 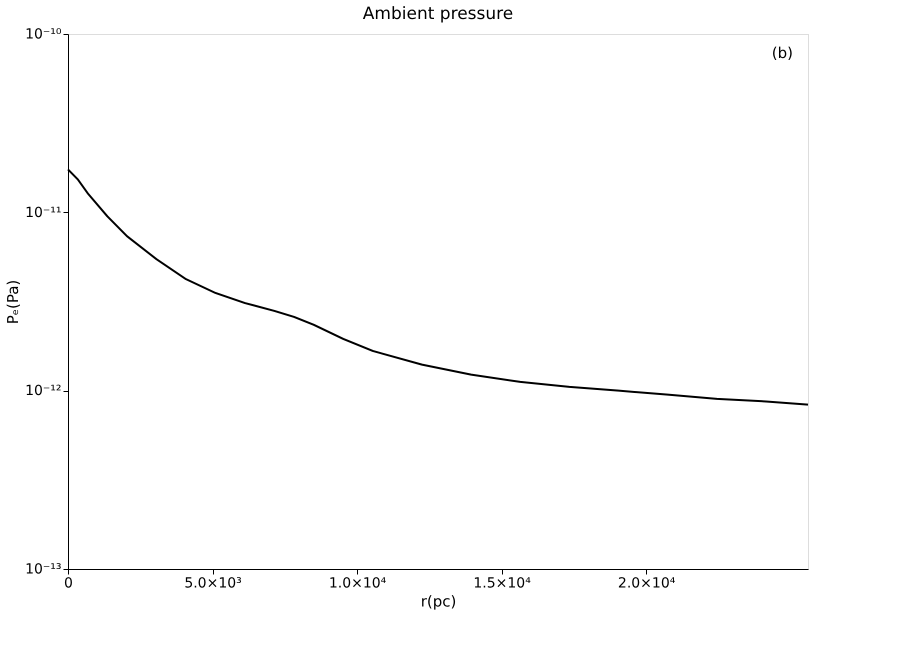 What do you see at coordinates (438, 601) in the screenshot?
I see `x-axis-title: r(pc)` at bounding box center [438, 601].